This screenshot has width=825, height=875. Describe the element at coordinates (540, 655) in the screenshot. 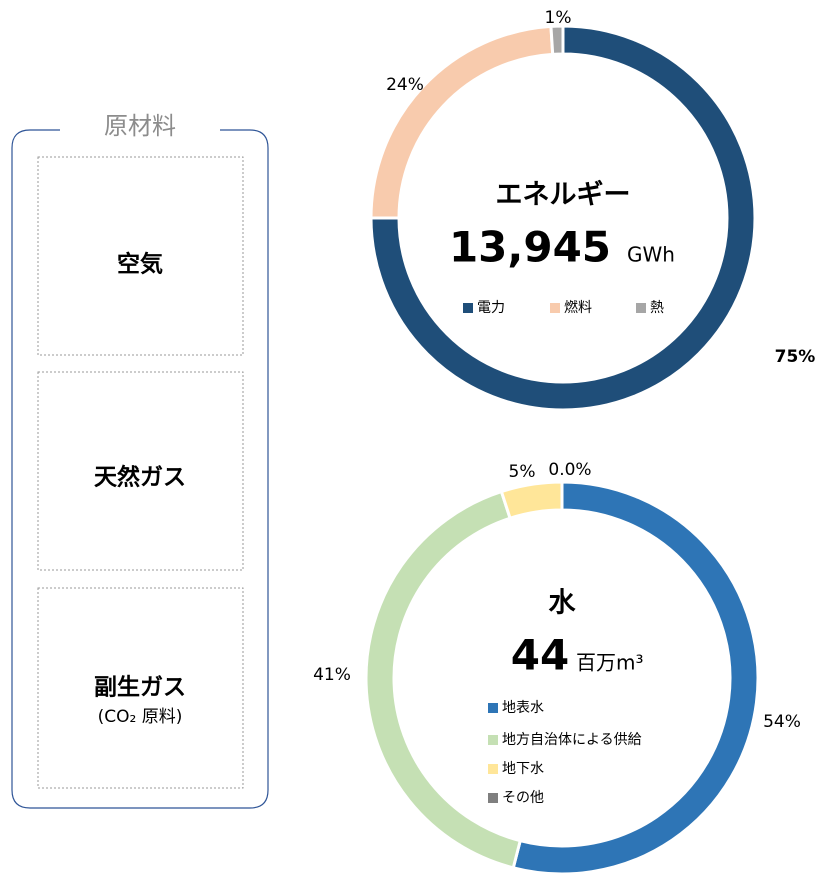

I see `chart-total: 44` at that location.